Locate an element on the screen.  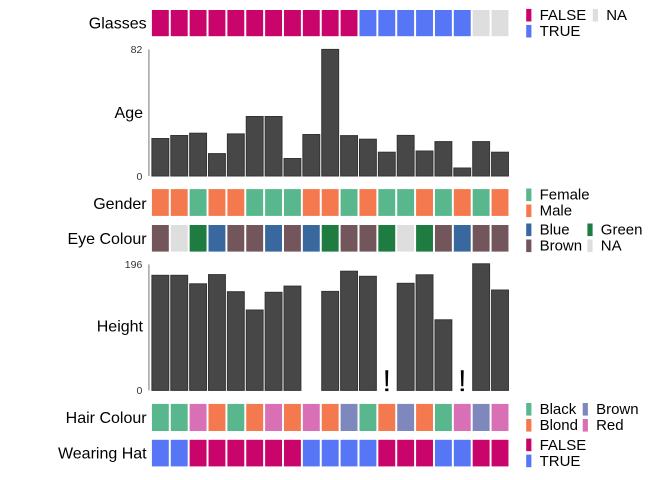
svg-text: Eye Colour is located at coordinates (107, 239).